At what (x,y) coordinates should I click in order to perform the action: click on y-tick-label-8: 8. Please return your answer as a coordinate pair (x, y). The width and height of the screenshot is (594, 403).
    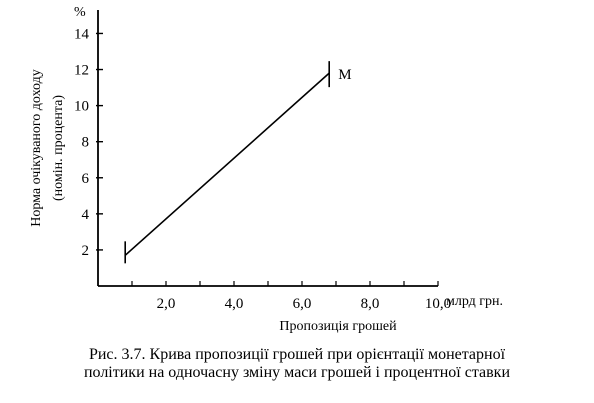
    Looking at the image, I should click on (86, 143).